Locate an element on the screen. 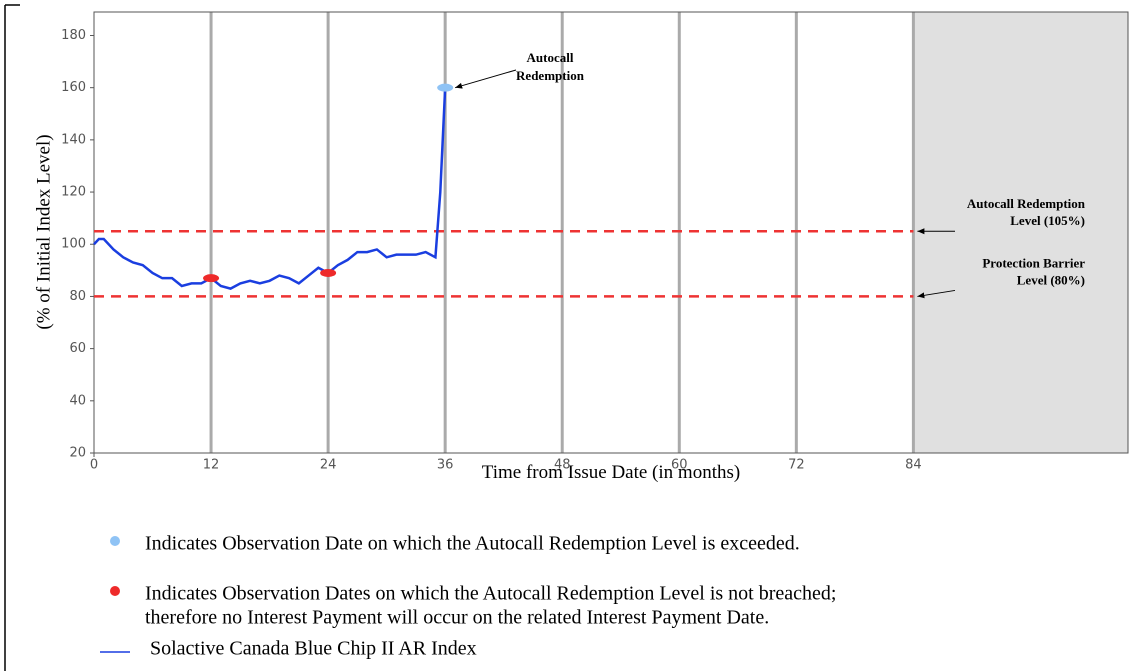 The height and width of the screenshot is (671, 1138). annotation-arrow is located at coordinates (486, 79).